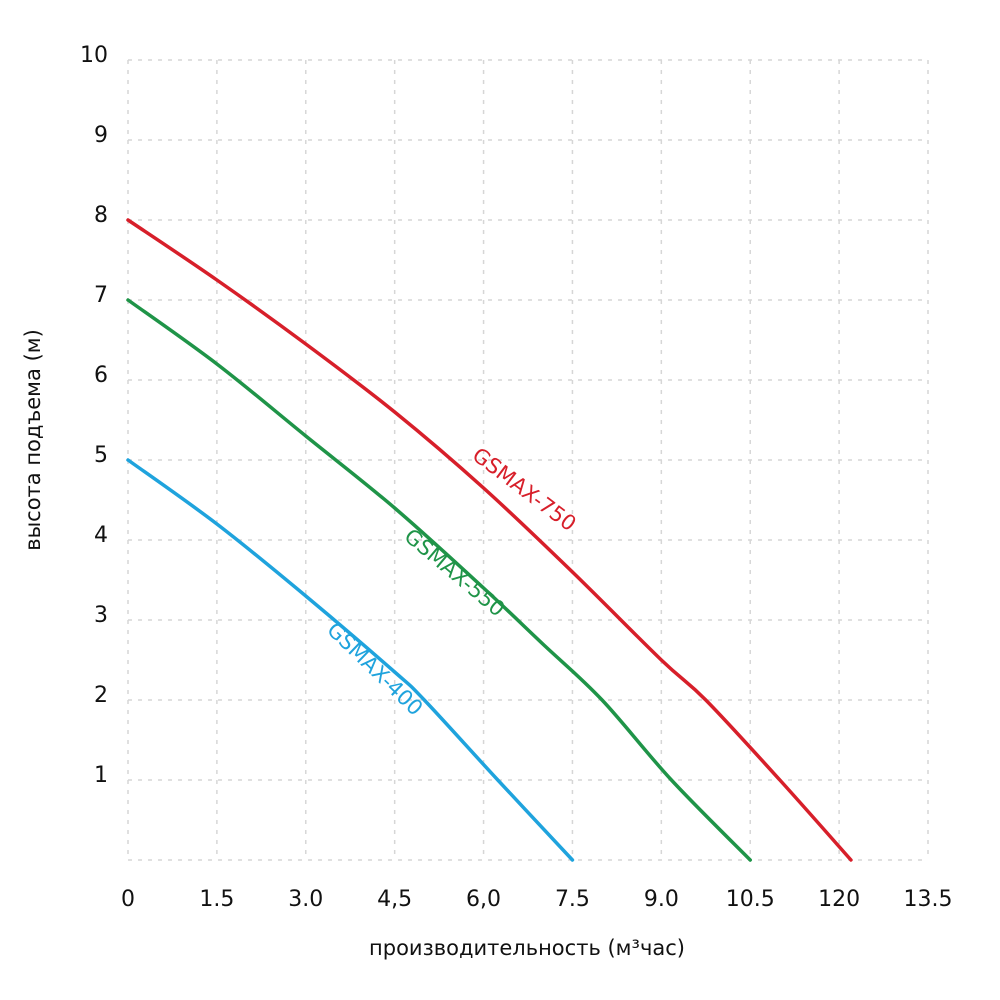 Image resolution: width=1000 pixels, height=1000 pixels. What do you see at coordinates (101, 455) in the screenshot?
I see `y-tick-label: 5` at bounding box center [101, 455].